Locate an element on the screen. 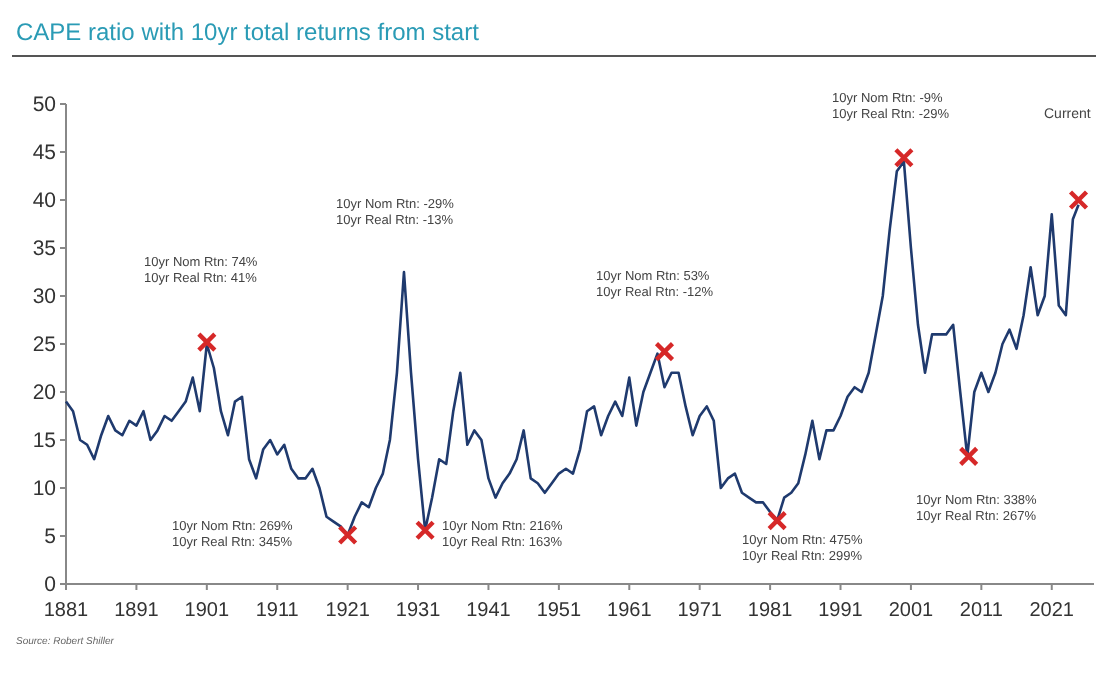 This screenshot has height=682, width=1108. y-tick-label: 50 is located at coordinates (44, 105).